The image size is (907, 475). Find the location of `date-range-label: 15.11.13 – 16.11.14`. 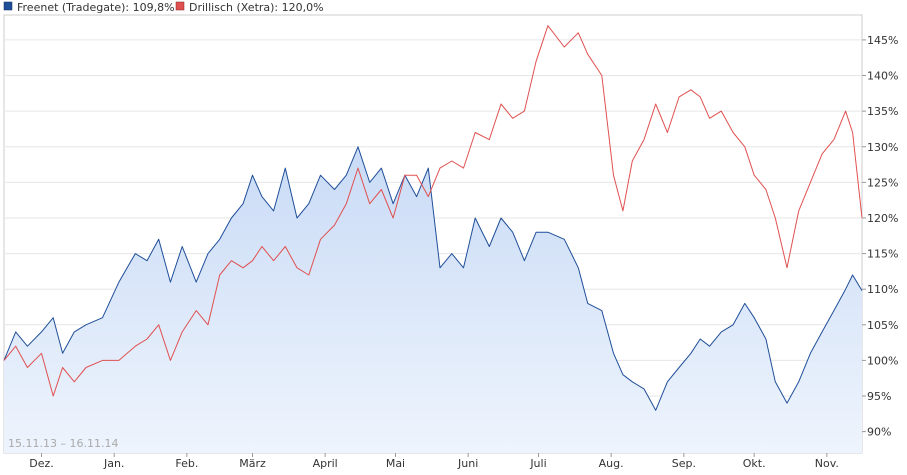

date-range-label: 15.11.13 – 16.11.14 is located at coordinates (63, 443).